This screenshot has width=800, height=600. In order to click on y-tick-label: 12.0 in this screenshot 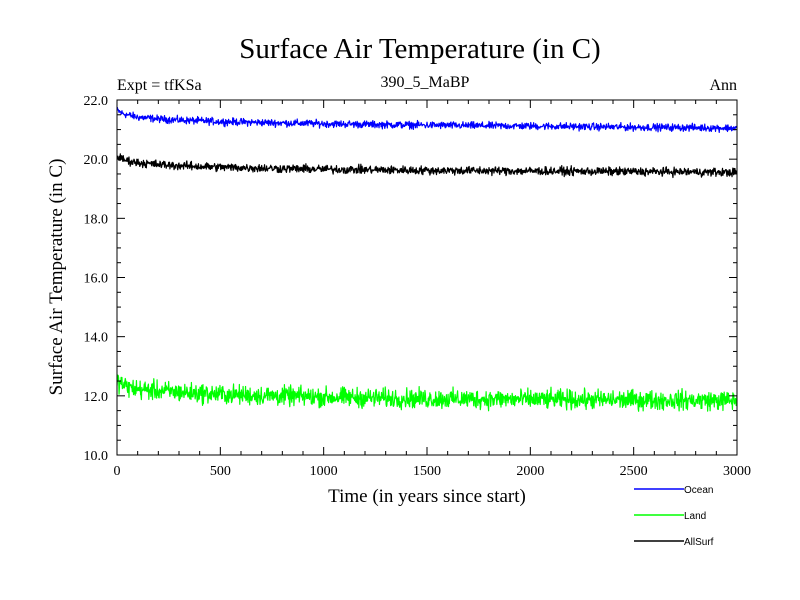, I will do `click(96, 397)`.